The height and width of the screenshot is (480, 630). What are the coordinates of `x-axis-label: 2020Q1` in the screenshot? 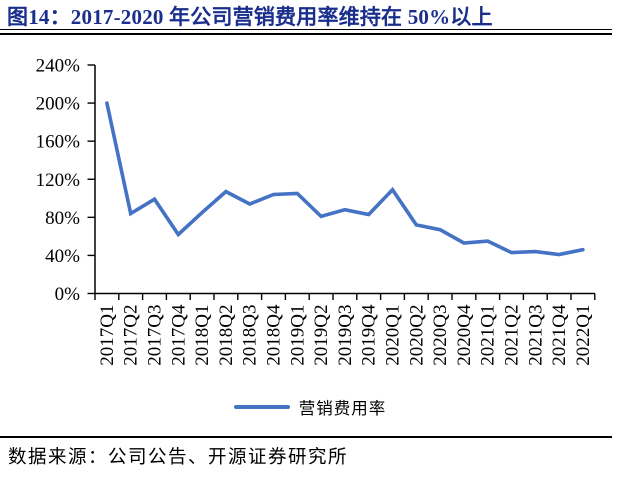 It's located at (393, 335).